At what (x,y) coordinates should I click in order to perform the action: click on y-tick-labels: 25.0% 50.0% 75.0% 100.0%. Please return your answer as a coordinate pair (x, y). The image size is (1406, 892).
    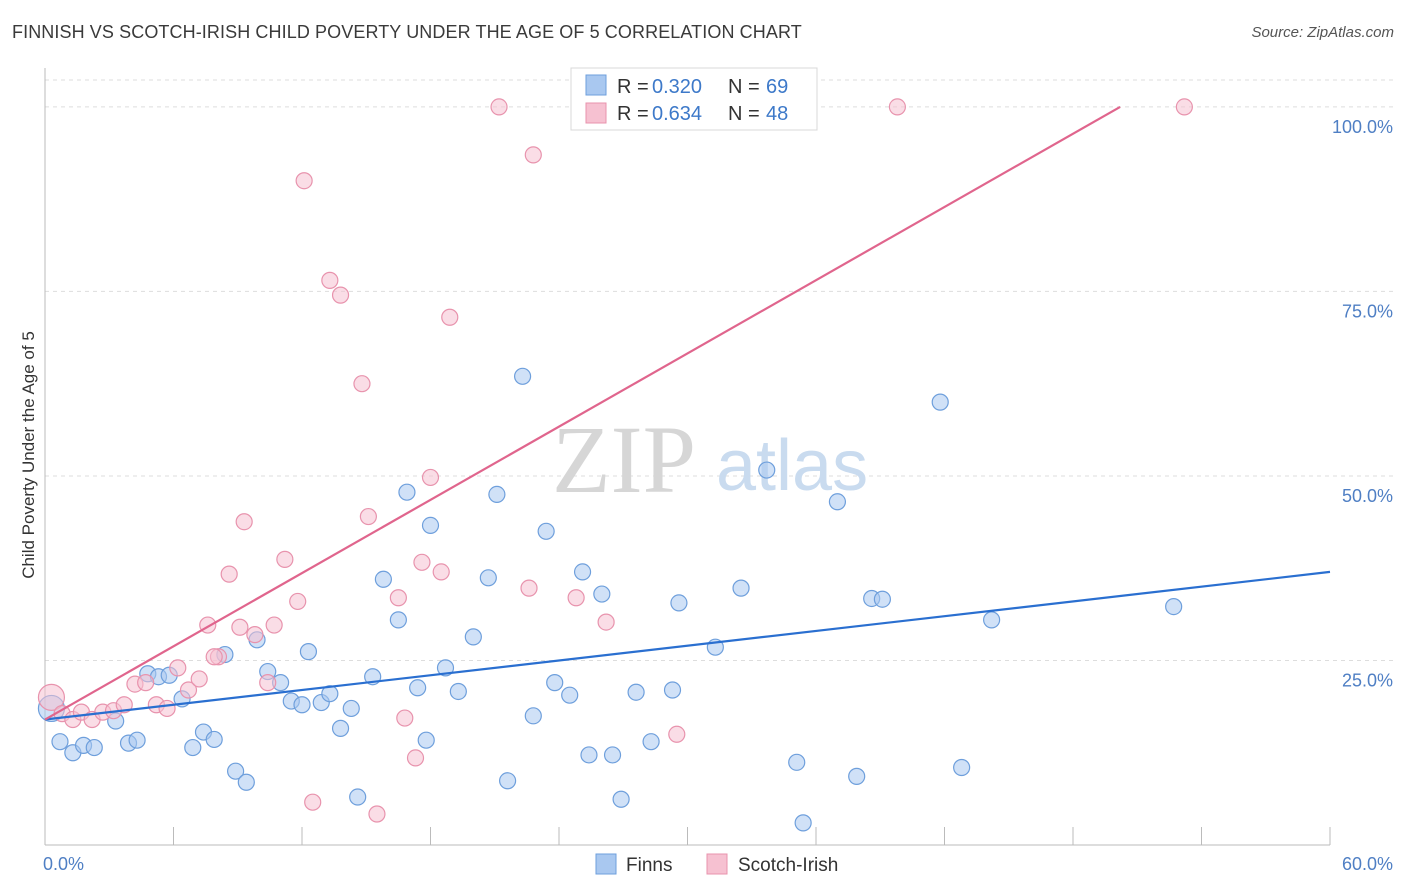
    Looking at the image, I should click on (1362, 404).